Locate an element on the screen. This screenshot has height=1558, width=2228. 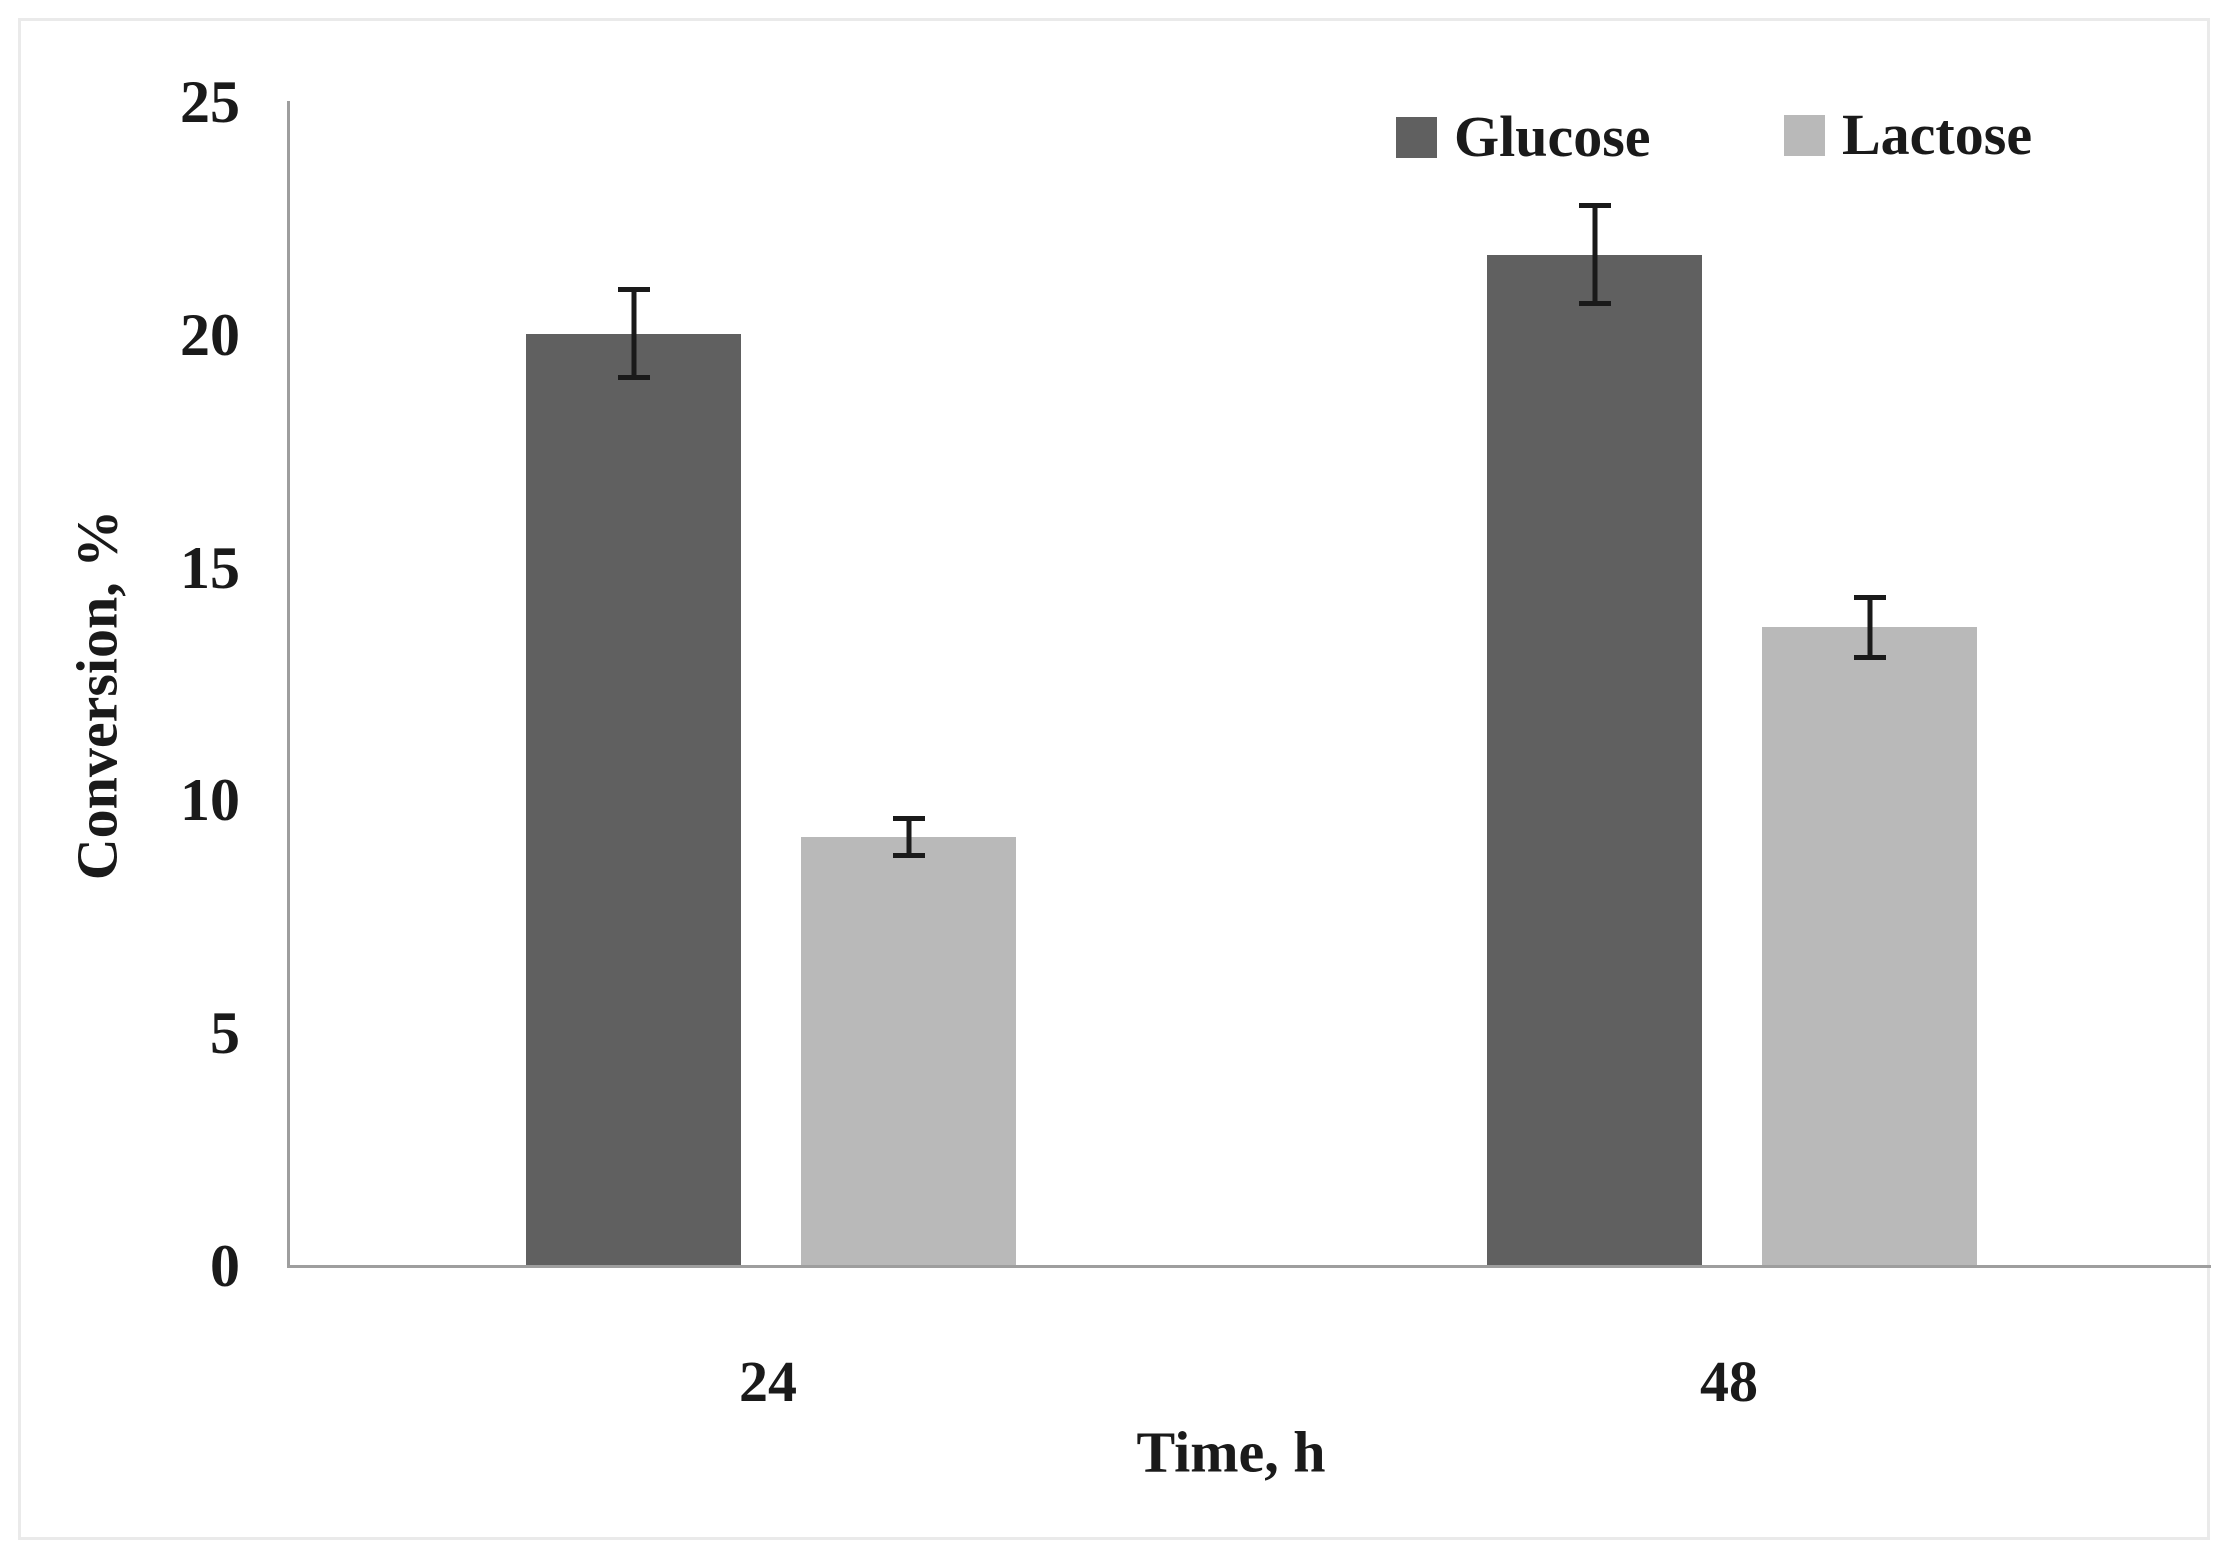
x-tick-label-24: 24 is located at coordinates (768, 1381).